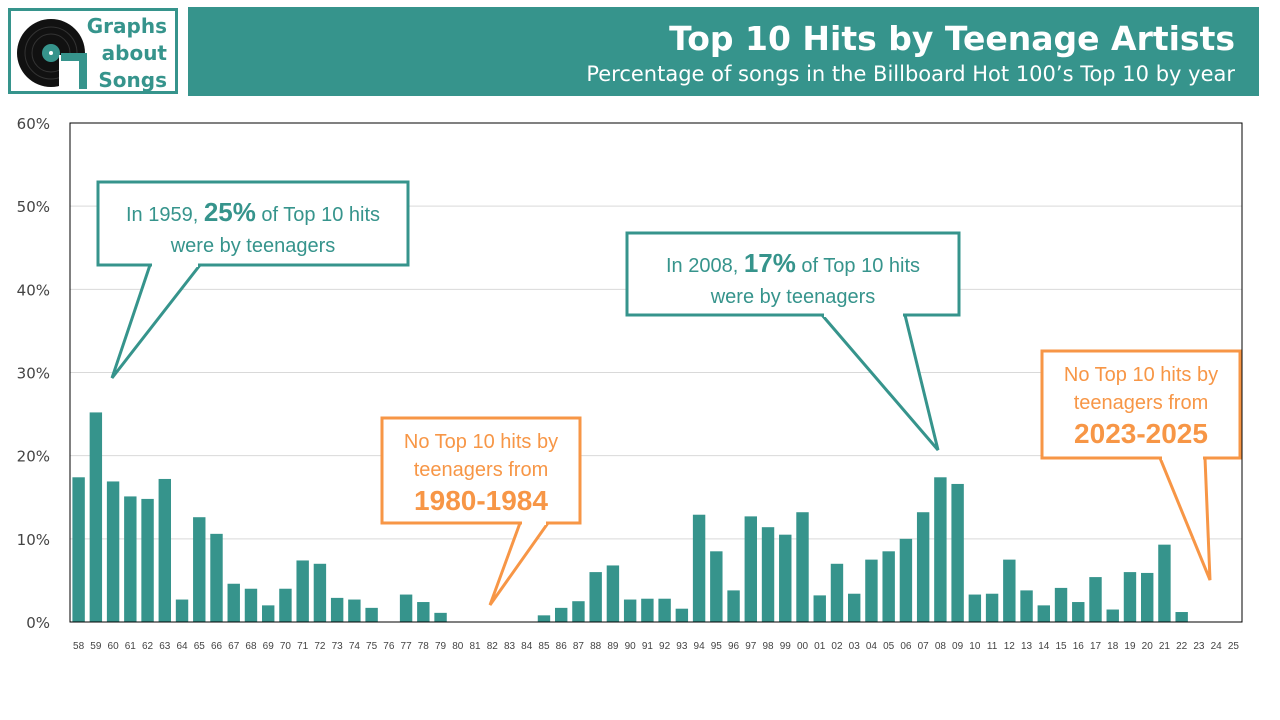  I want to click on callout-highlight: 1980-1984, so click(481, 500).